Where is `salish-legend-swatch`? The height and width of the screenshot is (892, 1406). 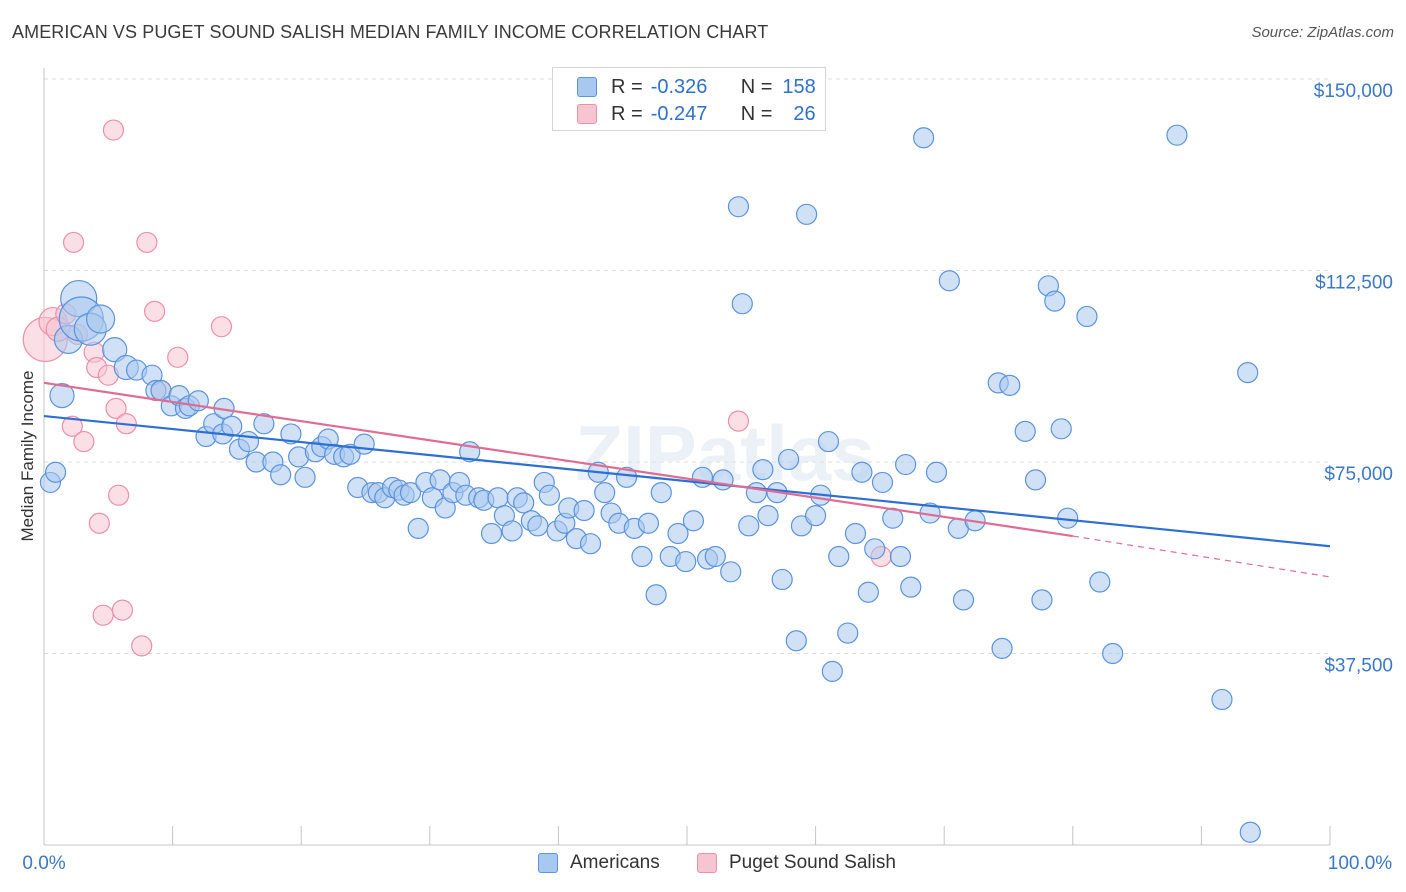 salish-legend-swatch is located at coordinates (707, 863).